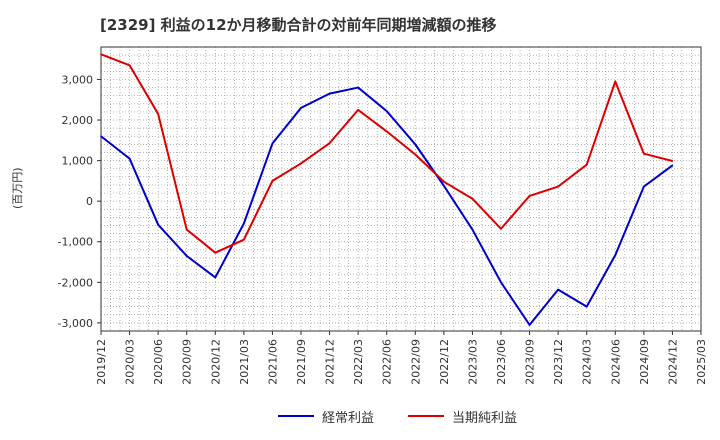  I want to click on x-tick-label: 2020/06, so click(158, 362).